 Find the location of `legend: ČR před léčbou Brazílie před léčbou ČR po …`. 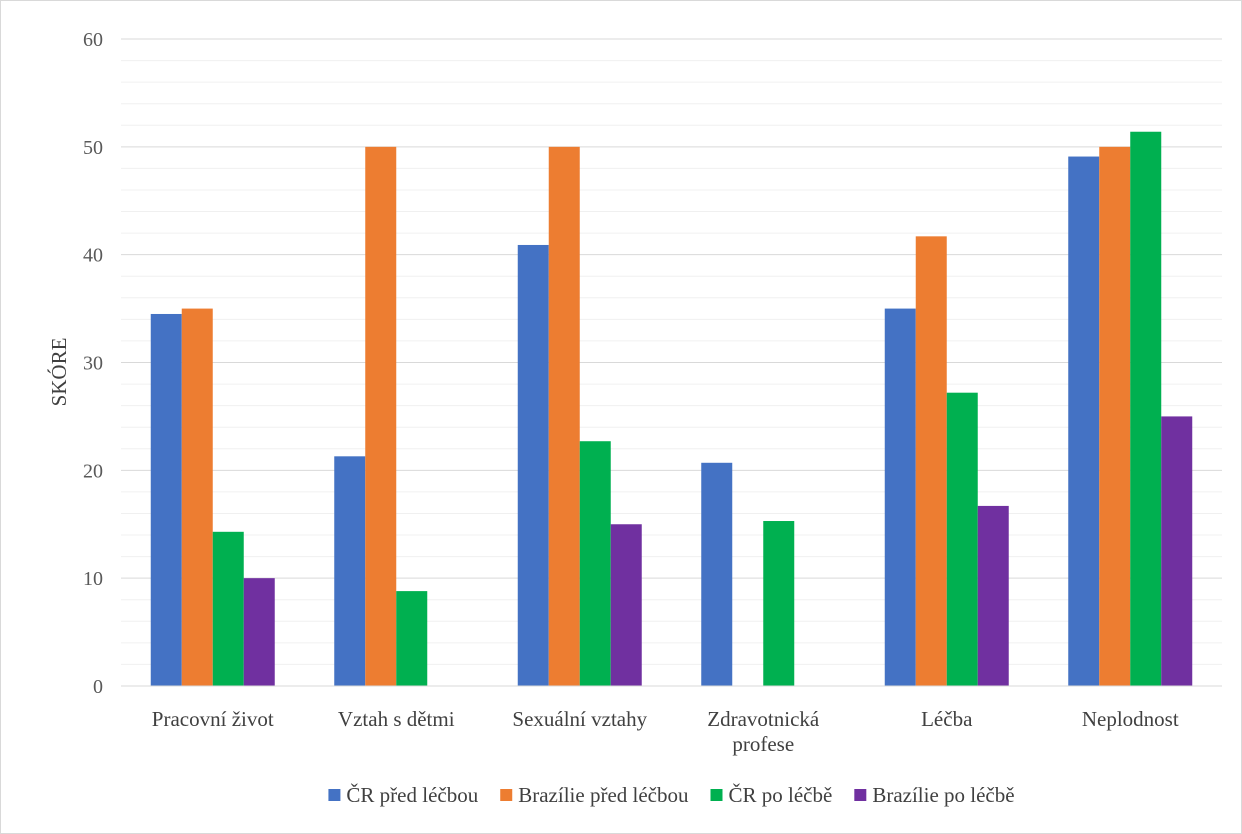

legend: ČR před léčbou Brazílie před léčbou ČR po … is located at coordinates (671, 795).